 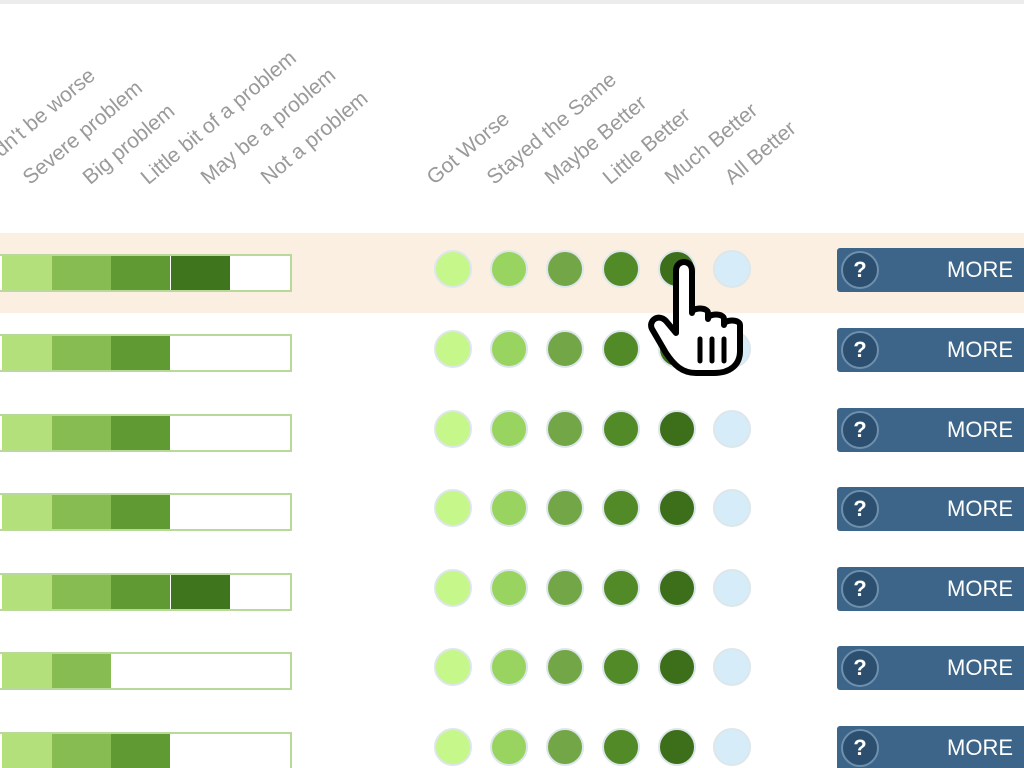 What do you see at coordinates (512, 2) in the screenshot?
I see `top-divider` at bounding box center [512, 2].